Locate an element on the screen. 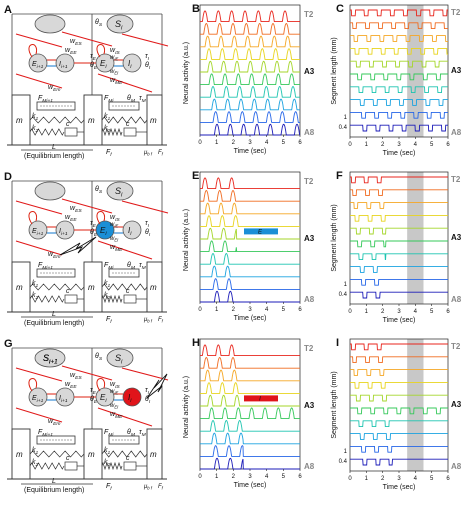 This screenshot has width=474, height=507. segment-label-t2: T2 is located at coordinates (456, 12).